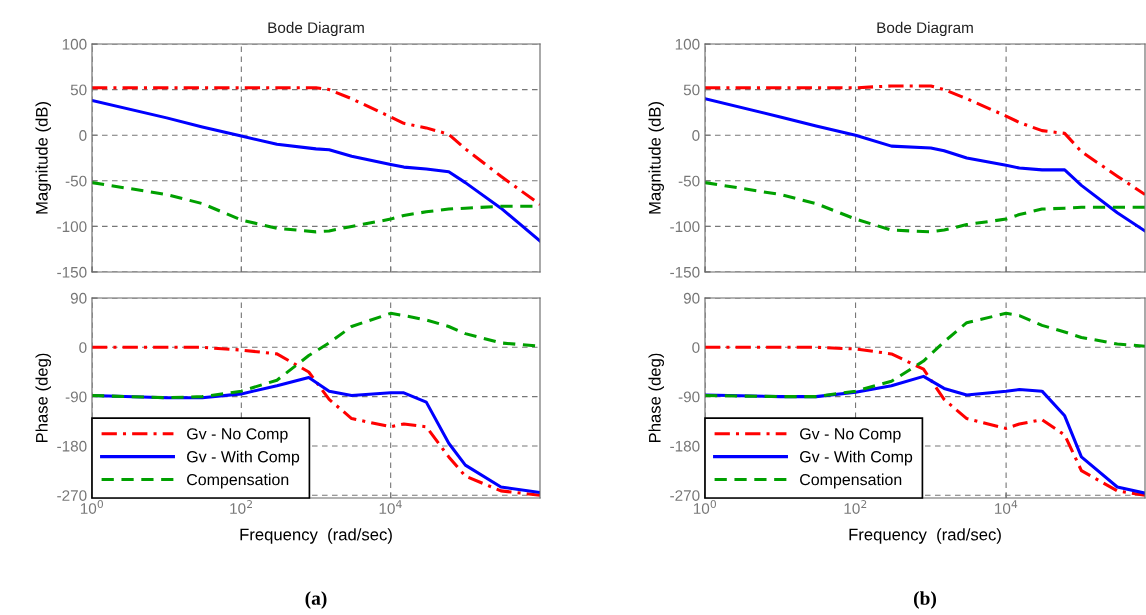 The height and width of the screenshot is (615, 1146). Describe the element at coordinates (925, 600) in the screenshot. I see `text: (b)` at that location.